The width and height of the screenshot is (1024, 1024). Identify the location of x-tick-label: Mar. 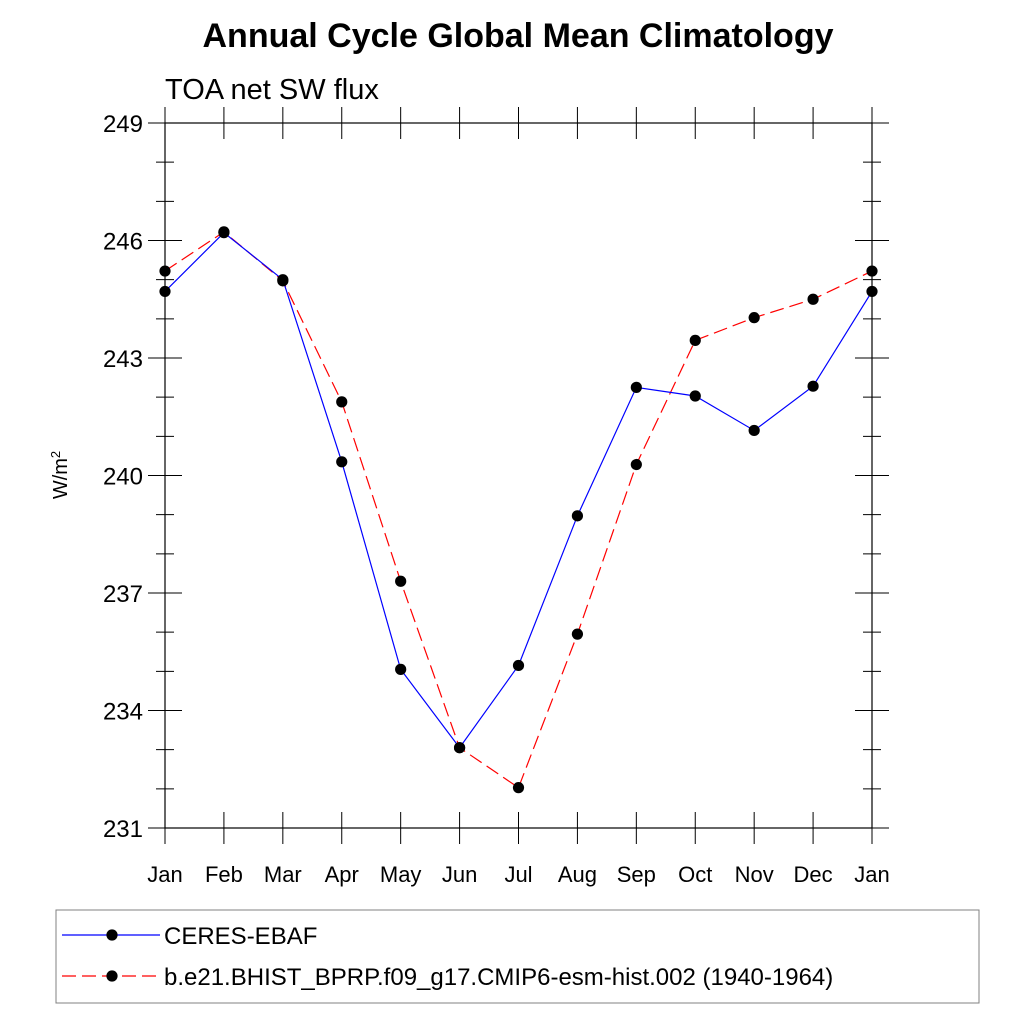
(283, 874).